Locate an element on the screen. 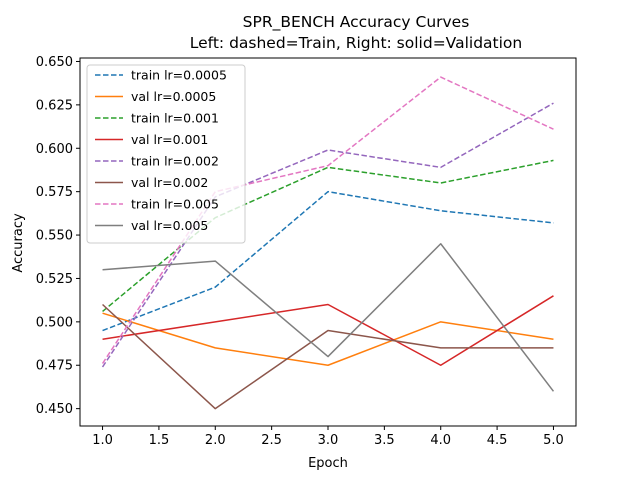 The height and width of the screenshot is (480, 640). y-tick-label: 0.475 is located at coordinates (54, 366).